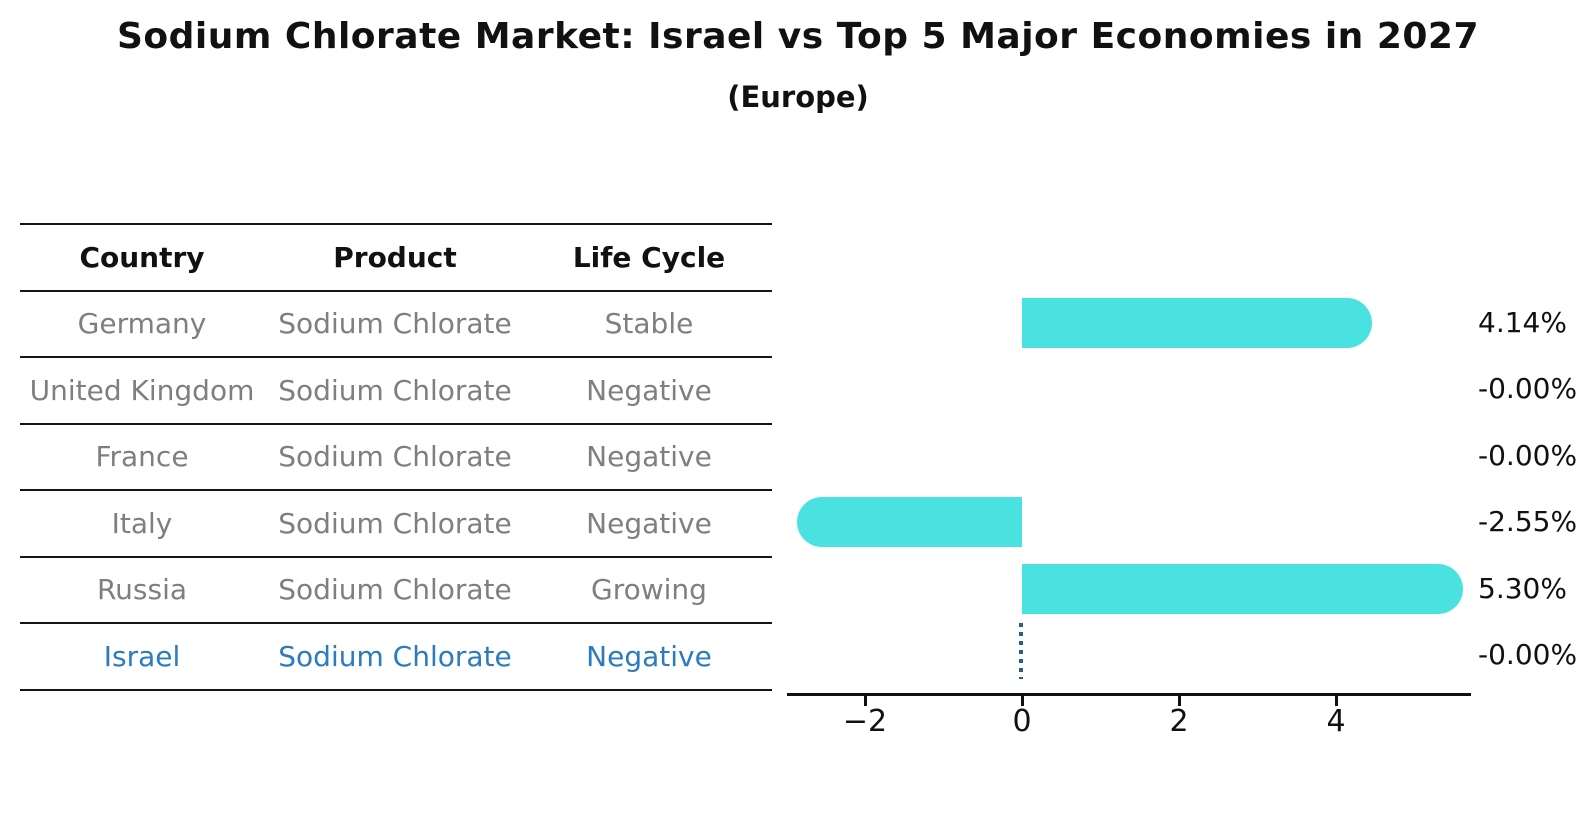  Describe the element at coordinates (649, 590) in the screenshot. I see `cell-life-cycle: Growing` at that location.